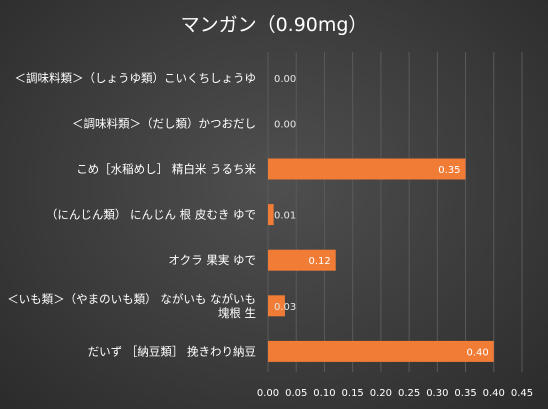 This screenshot has height=409, width=548. What do you see at coordinates (409, 393) in the screenshot?
I see `x-tick-label: 0.25` at bounding box center [409, 393].